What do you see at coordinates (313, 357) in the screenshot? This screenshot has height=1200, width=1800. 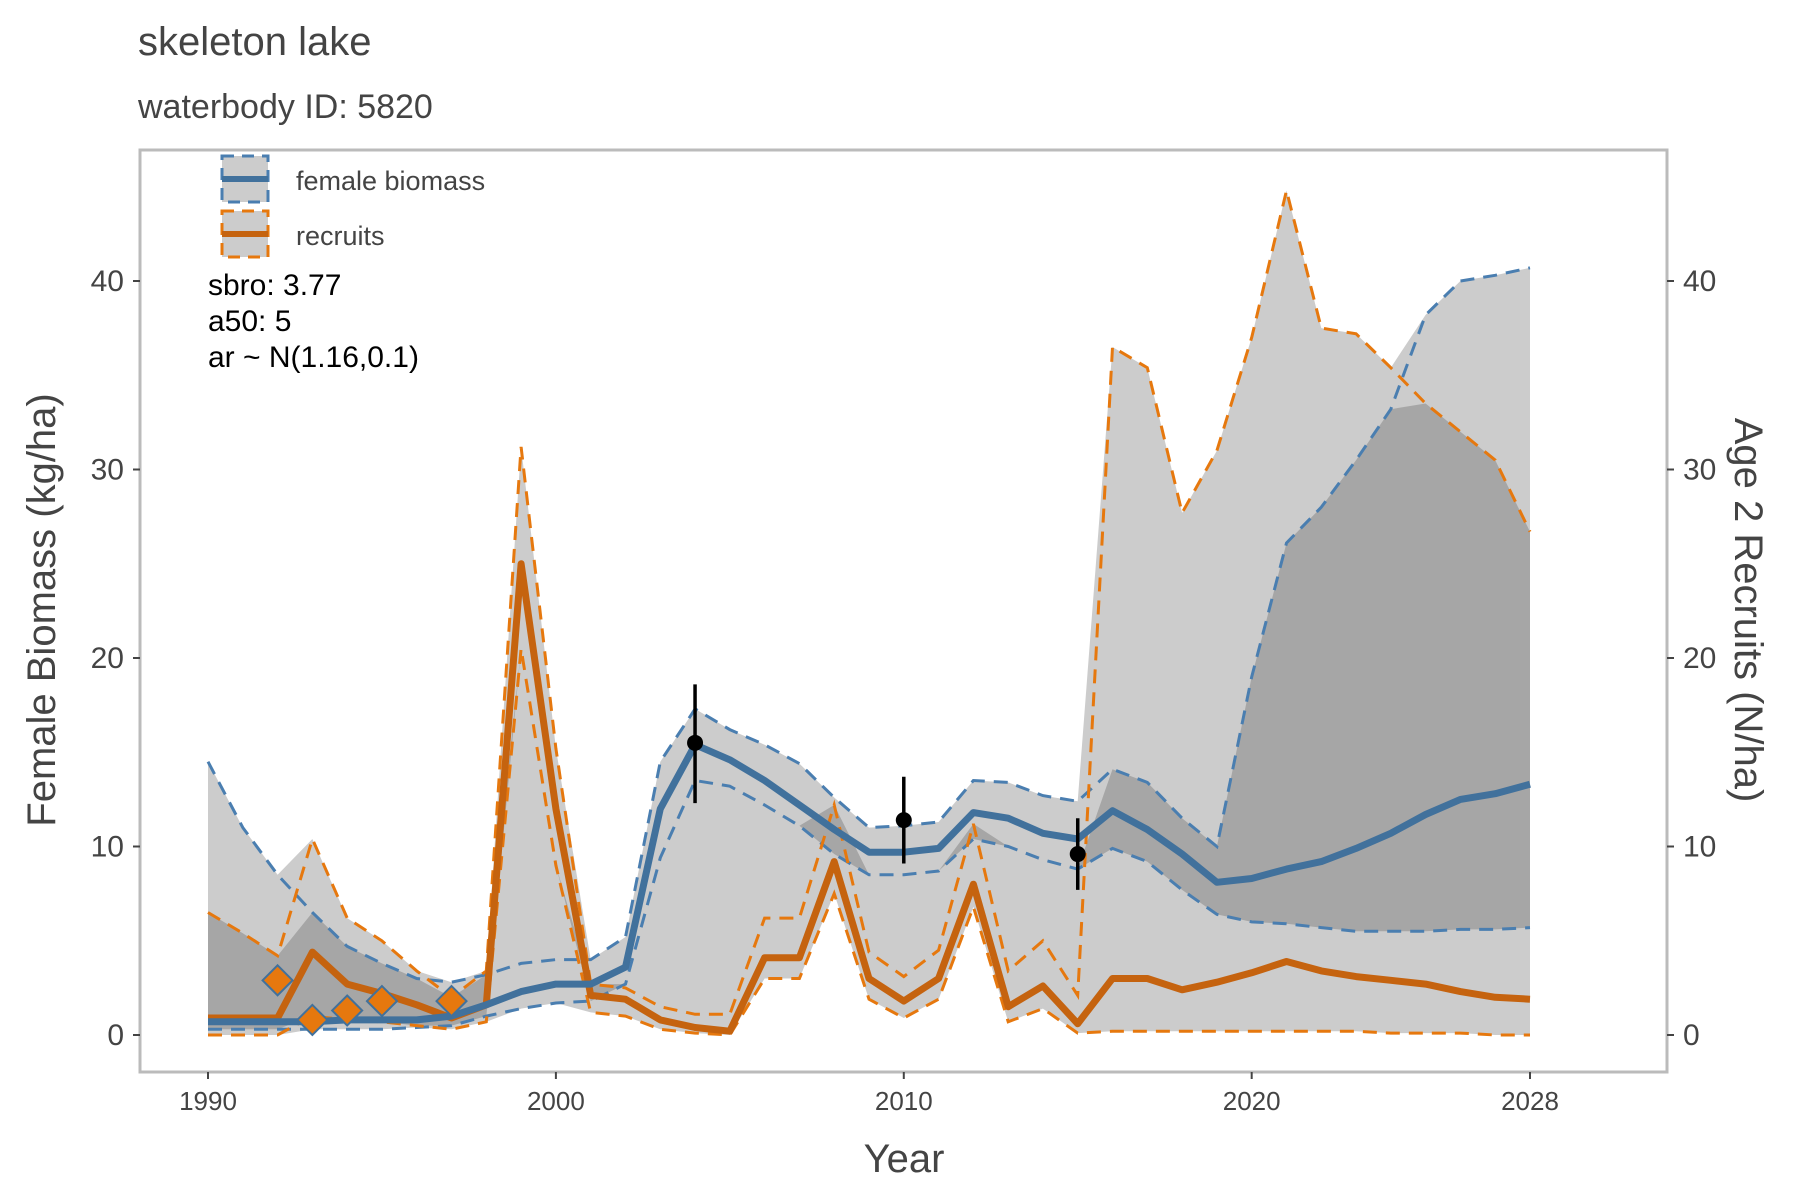 I see `annotation-ar: ar ~ N(1.16,0.1)` at bounding box center [313, 357].